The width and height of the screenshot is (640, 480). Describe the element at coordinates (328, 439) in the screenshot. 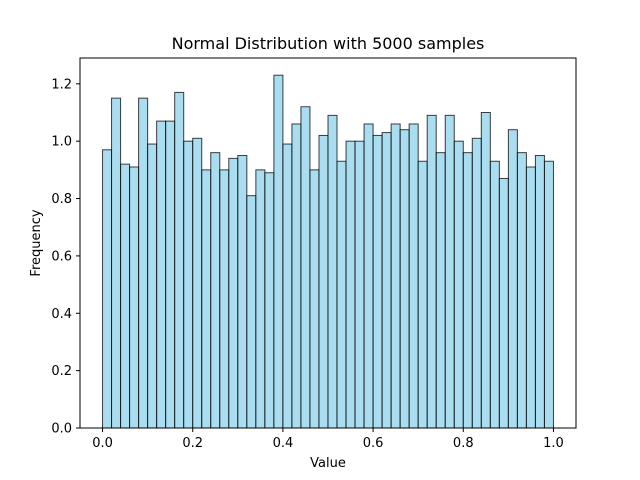

I see `x-ticks-group: 0.0 0.2 0.4 0.6 0.8 1.0` at that location.